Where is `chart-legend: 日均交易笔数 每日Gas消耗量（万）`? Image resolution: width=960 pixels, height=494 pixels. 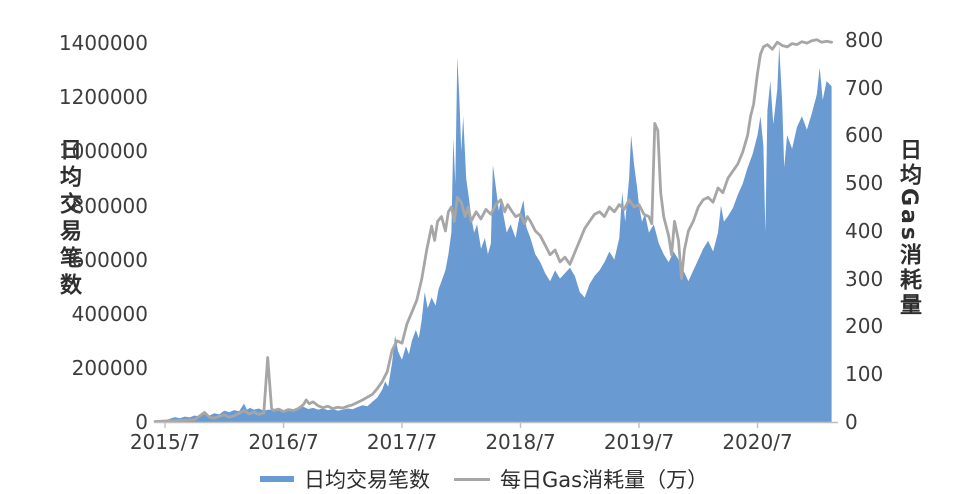
chart-legend: 日均交易笔数 每日Gas消耗量（万） is located at coordinates (496, 479).